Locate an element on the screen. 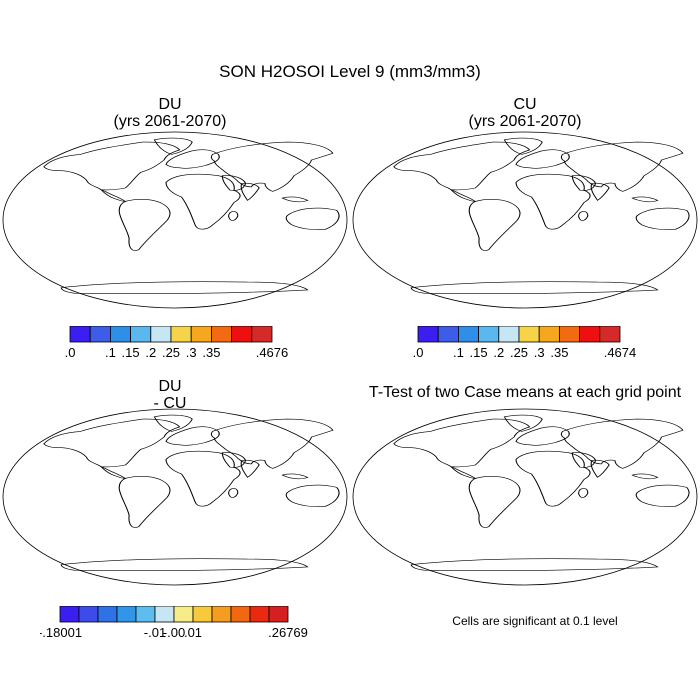  map-ttest is located at coordinates (525, 497).